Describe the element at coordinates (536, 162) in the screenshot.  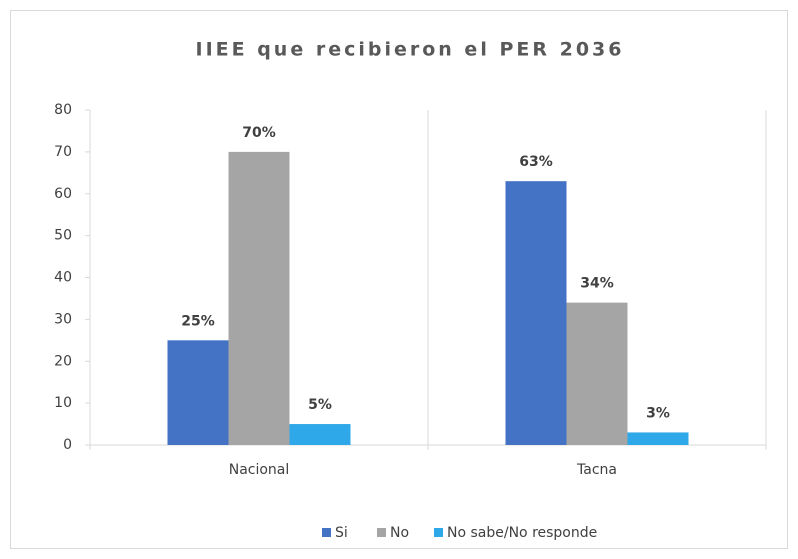
I see `data-label: 63%` at that location.